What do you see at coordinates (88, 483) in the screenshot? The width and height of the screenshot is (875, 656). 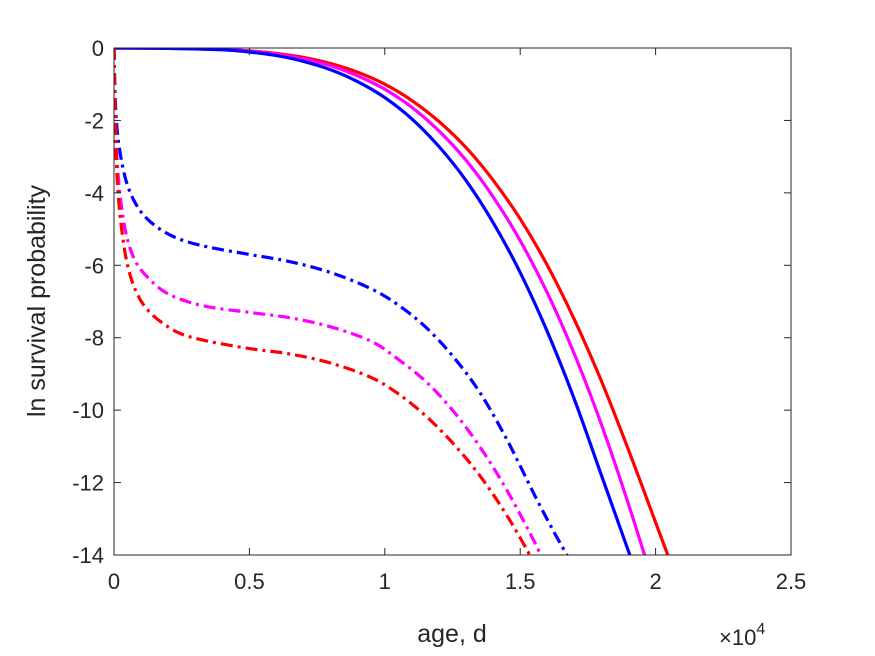 I see `y-tick-label: -12` at bounding box center [88, 483].